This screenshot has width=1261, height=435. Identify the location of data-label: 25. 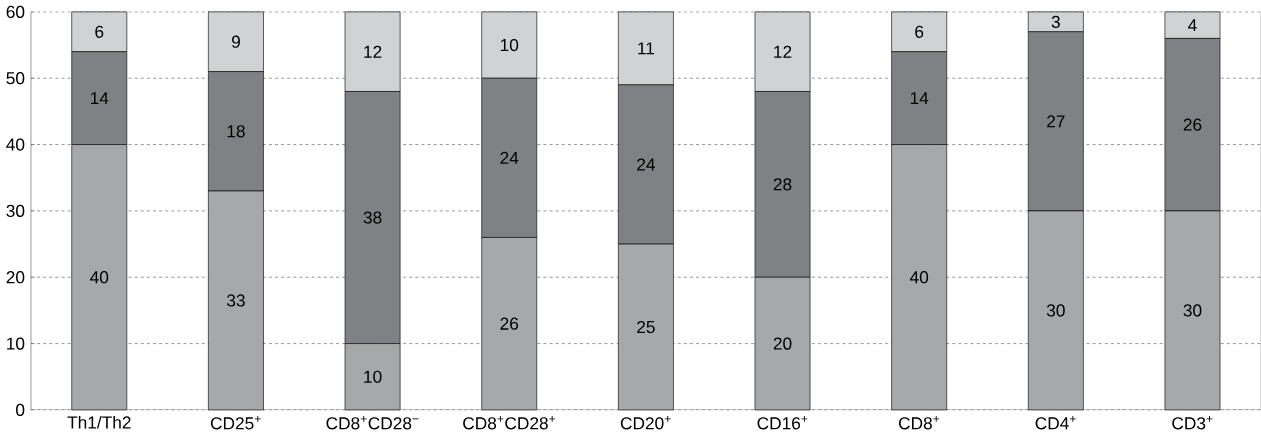
(646, 327).